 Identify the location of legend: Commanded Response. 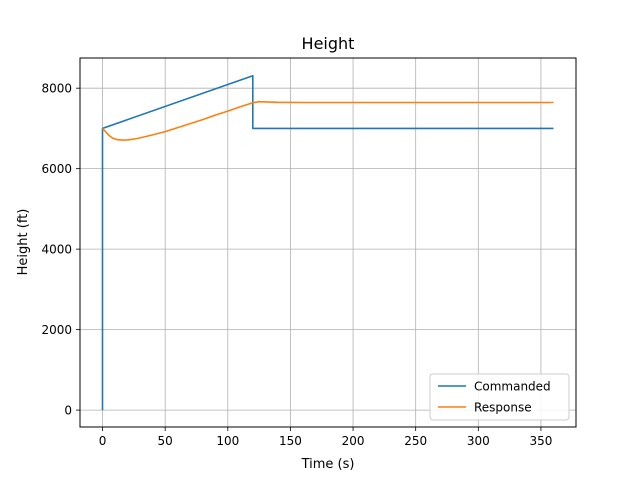
(499, 397).